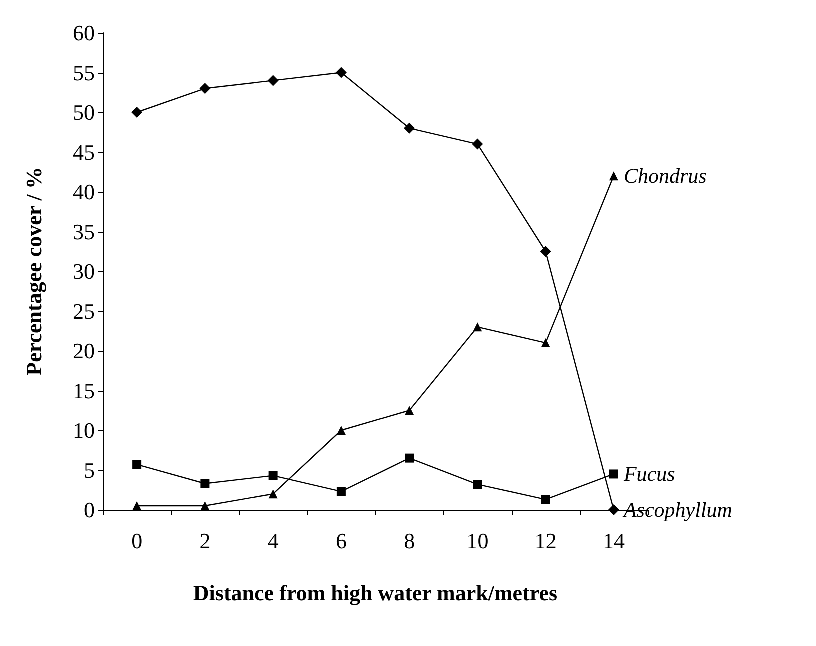  I want to click on x-axis-title: Distance from high water mark/metres, so click(375, 593).